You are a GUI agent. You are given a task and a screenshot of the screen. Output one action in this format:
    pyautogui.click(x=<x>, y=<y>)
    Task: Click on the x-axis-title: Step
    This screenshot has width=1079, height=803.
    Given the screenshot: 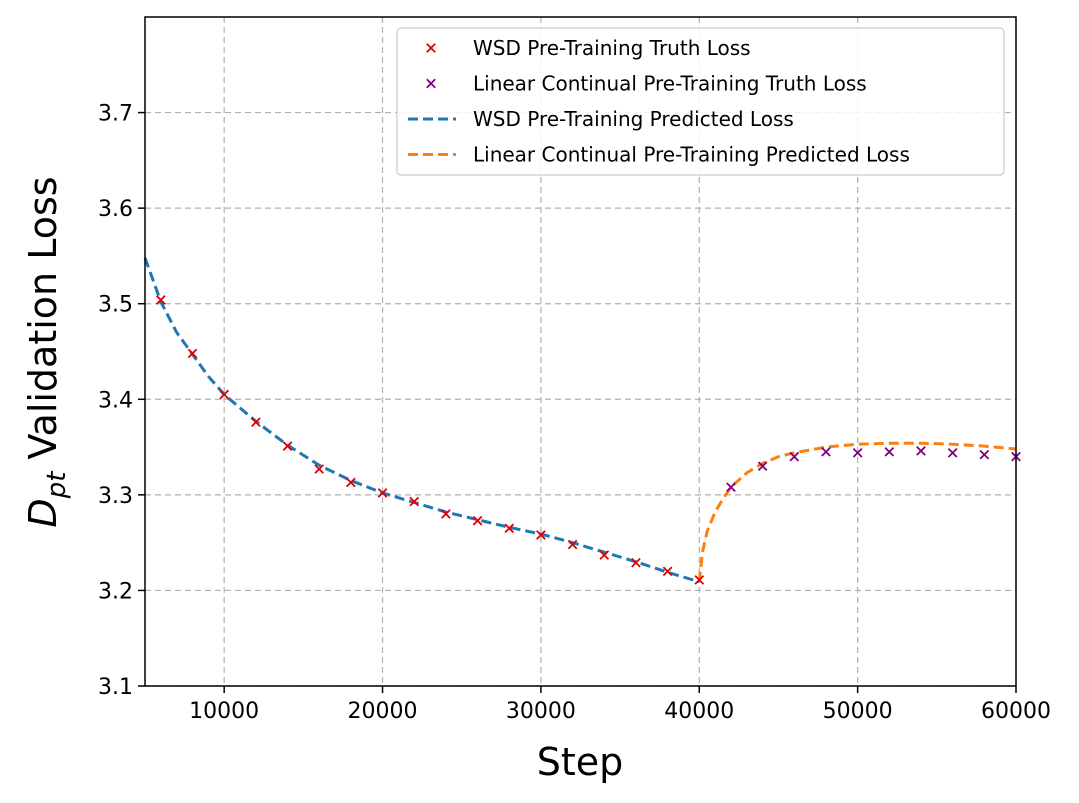 What is the action you would take?
    pyautogui.click(x=580, y=762)
    